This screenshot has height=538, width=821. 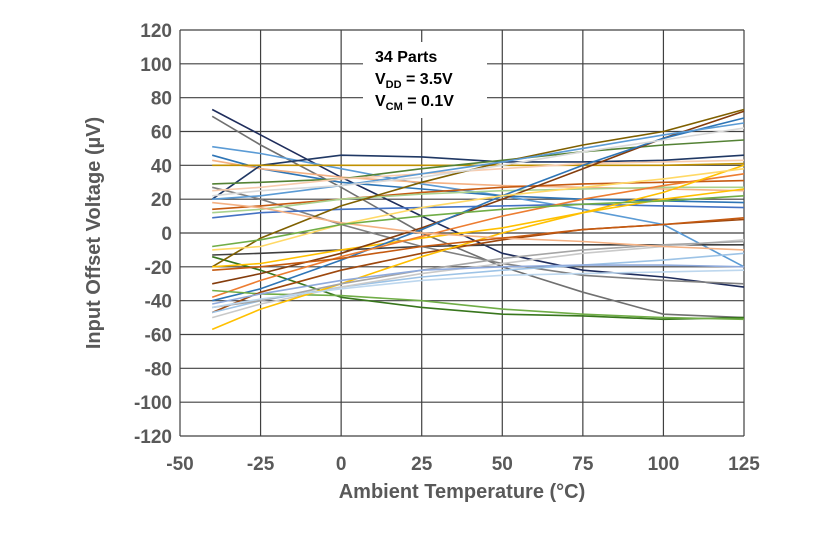 What do you see at coordinates (161, 166) in the screenshot?
I see `y-tick-label: 40` at bounding box center [161, 166].